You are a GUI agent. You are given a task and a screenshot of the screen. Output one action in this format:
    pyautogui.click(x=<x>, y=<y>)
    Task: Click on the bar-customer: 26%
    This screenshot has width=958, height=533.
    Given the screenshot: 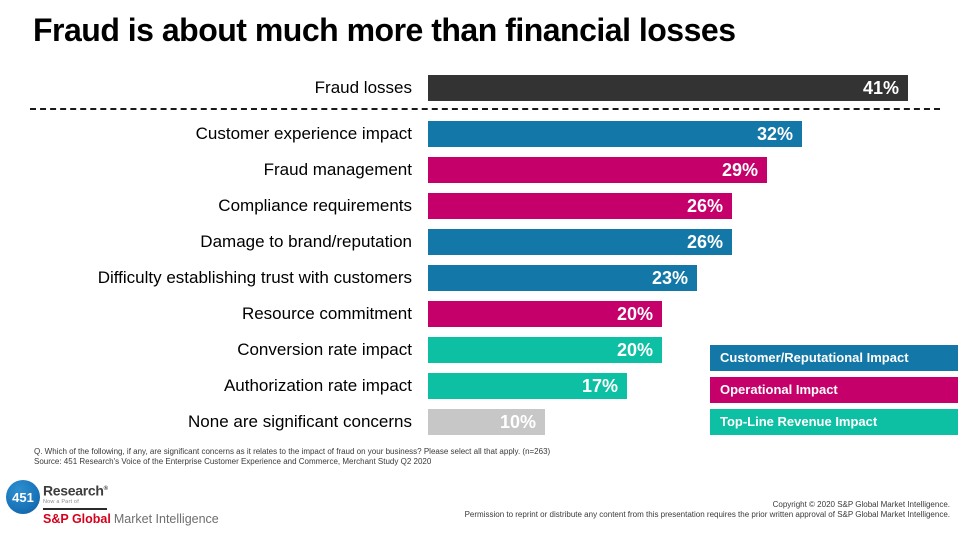 What is the action you would take?
    pyautogui.click(x=580, y=242)
    